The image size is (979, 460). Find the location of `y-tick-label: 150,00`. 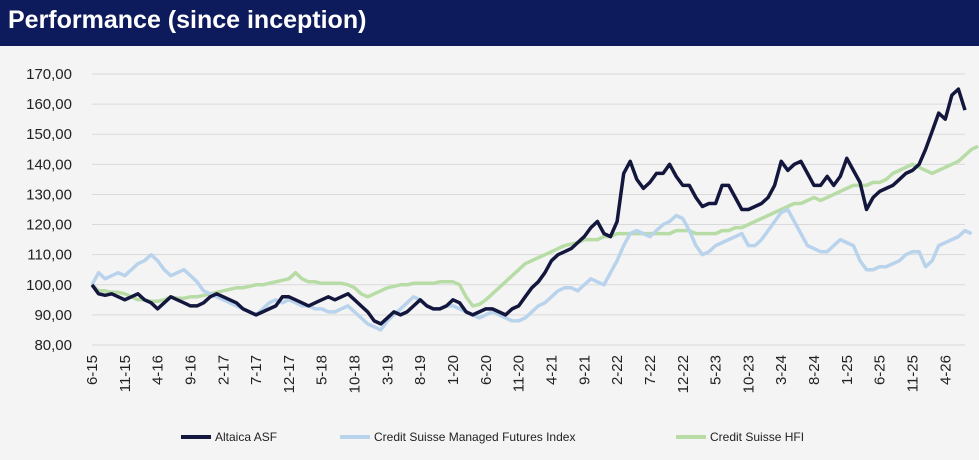

y-tick-label: 150,00 is located at coordinates (49, 134).